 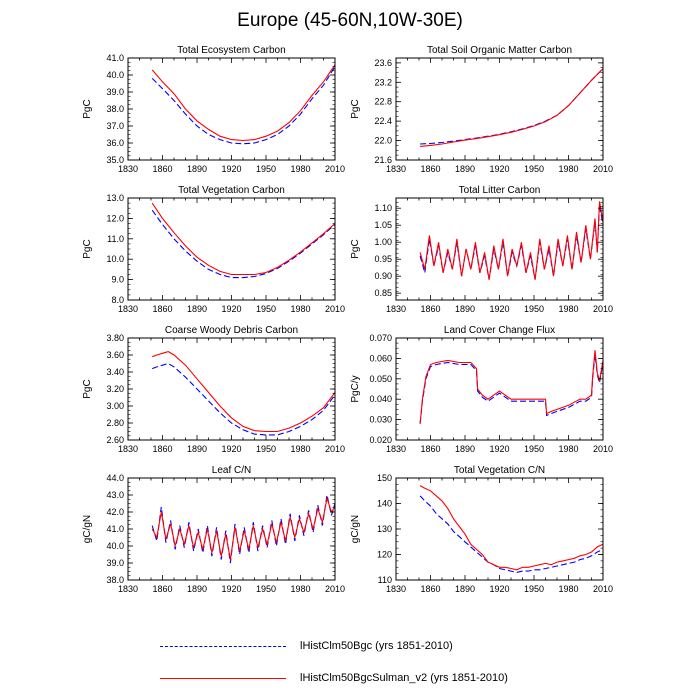 I want to click on y-tick-label: 11.0, so click(x=115, y=239).